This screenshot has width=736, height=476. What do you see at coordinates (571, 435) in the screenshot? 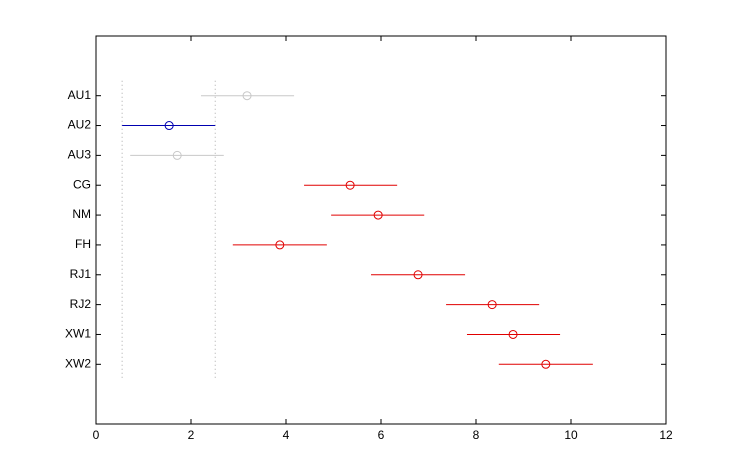
I see `x-tick-label: 10` at bounding box center [571, 435].